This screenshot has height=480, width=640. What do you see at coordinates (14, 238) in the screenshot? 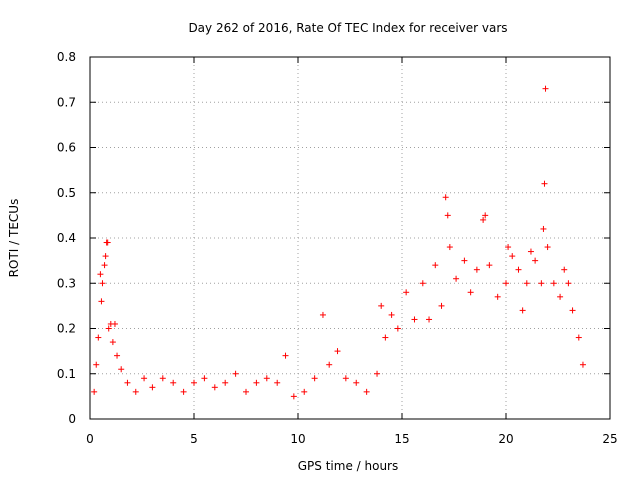
I see `y-axis-title: ROTI / TECUs` at bounding box center [14, 238].